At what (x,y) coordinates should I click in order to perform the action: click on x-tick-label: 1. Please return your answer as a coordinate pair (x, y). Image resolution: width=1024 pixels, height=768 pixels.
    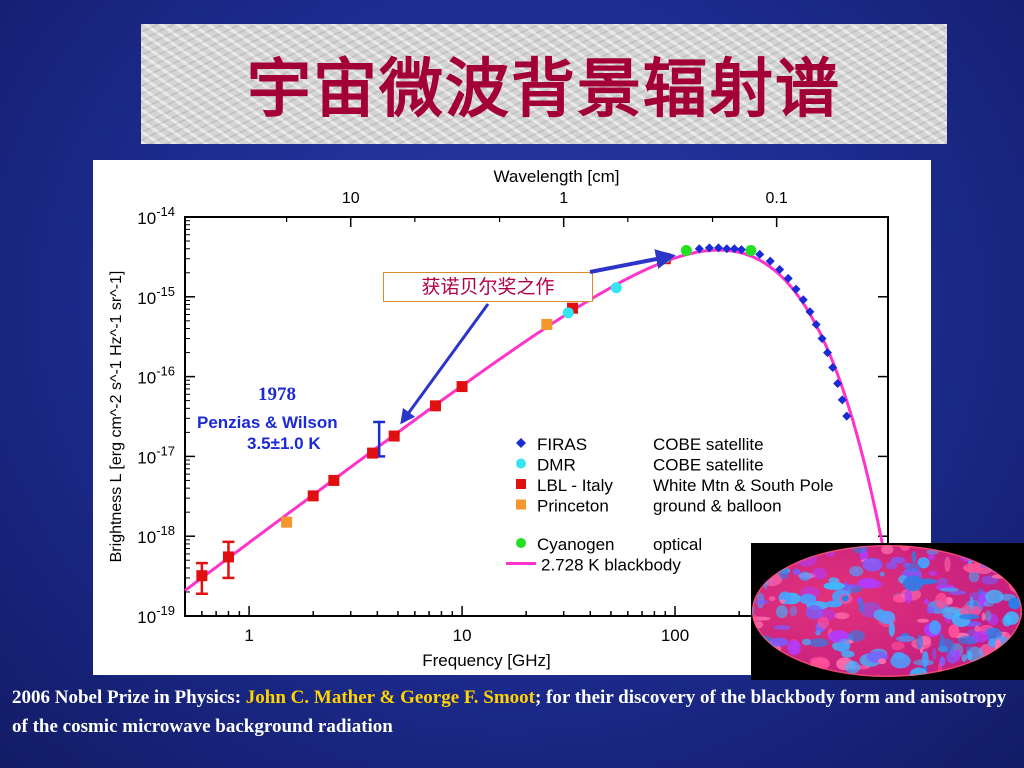
    Looking at the image, I should click on (248, 635).